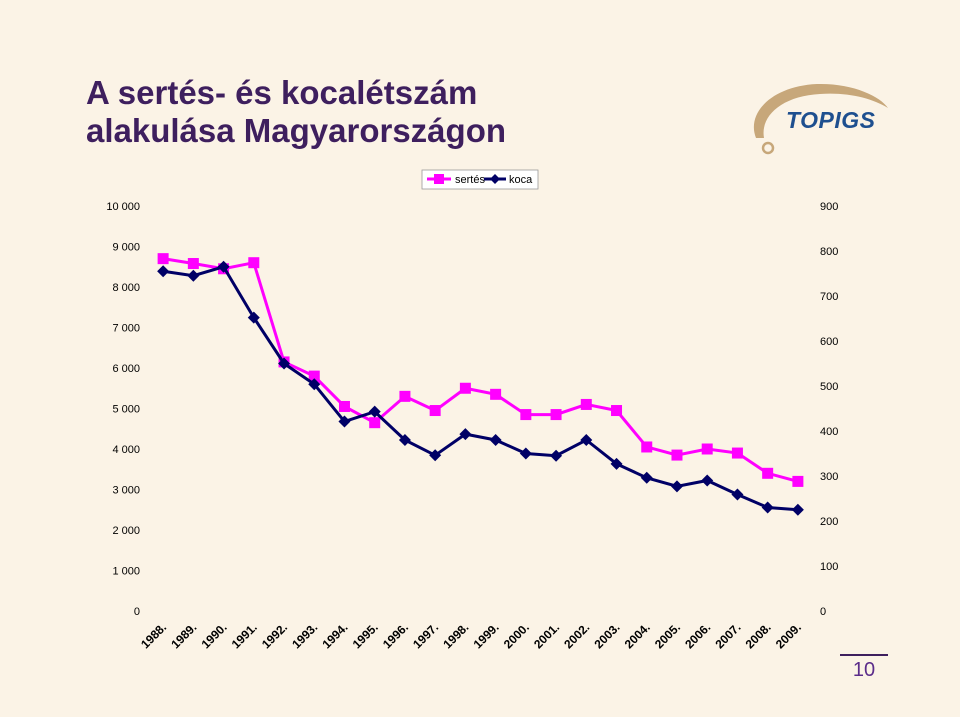  I want to click on y-left-tick-label: 7 000, so click(126, 329).